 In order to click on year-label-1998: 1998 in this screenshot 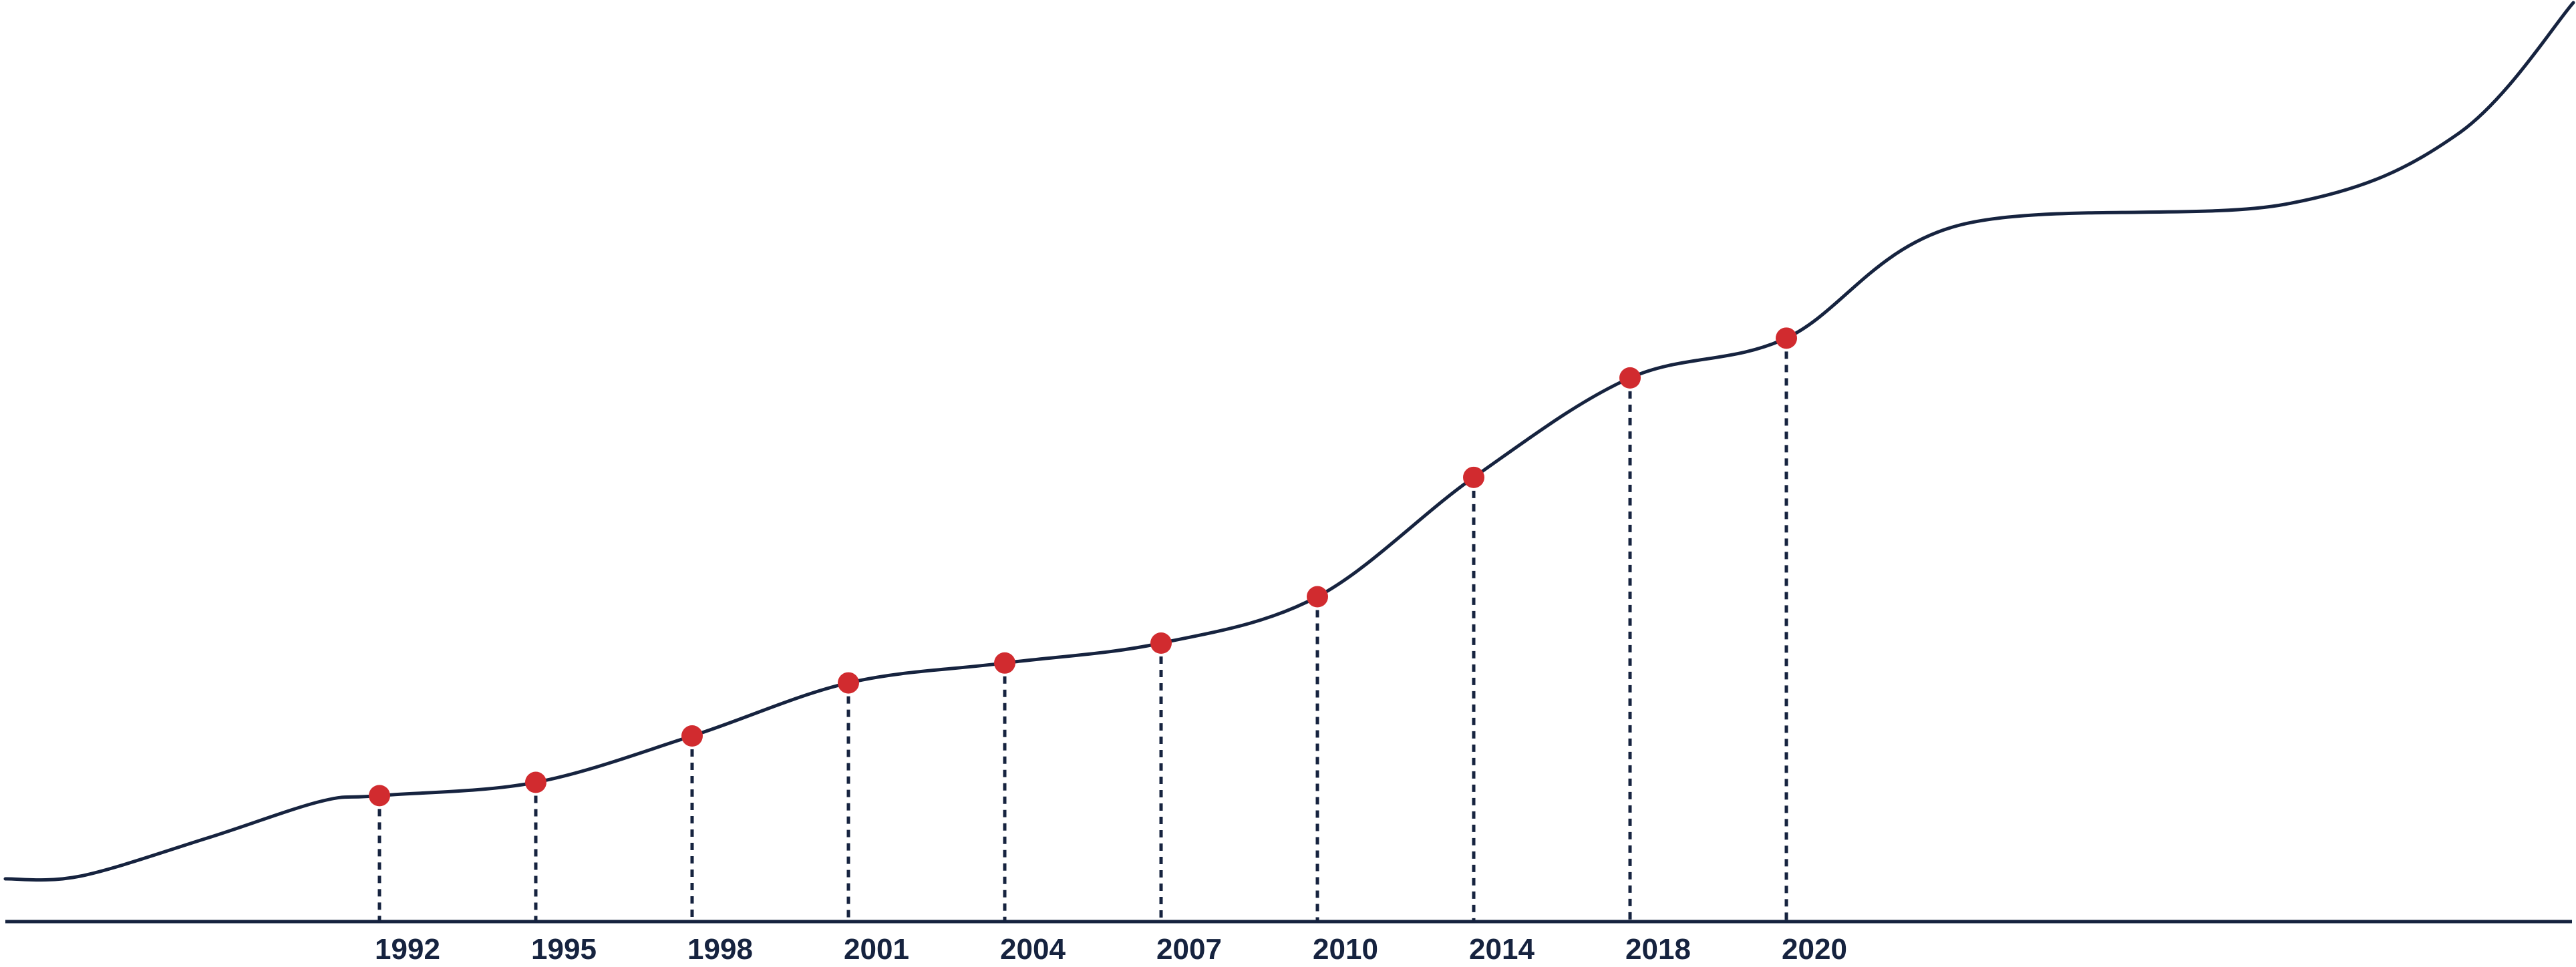, I will do `click(720, 949)`.